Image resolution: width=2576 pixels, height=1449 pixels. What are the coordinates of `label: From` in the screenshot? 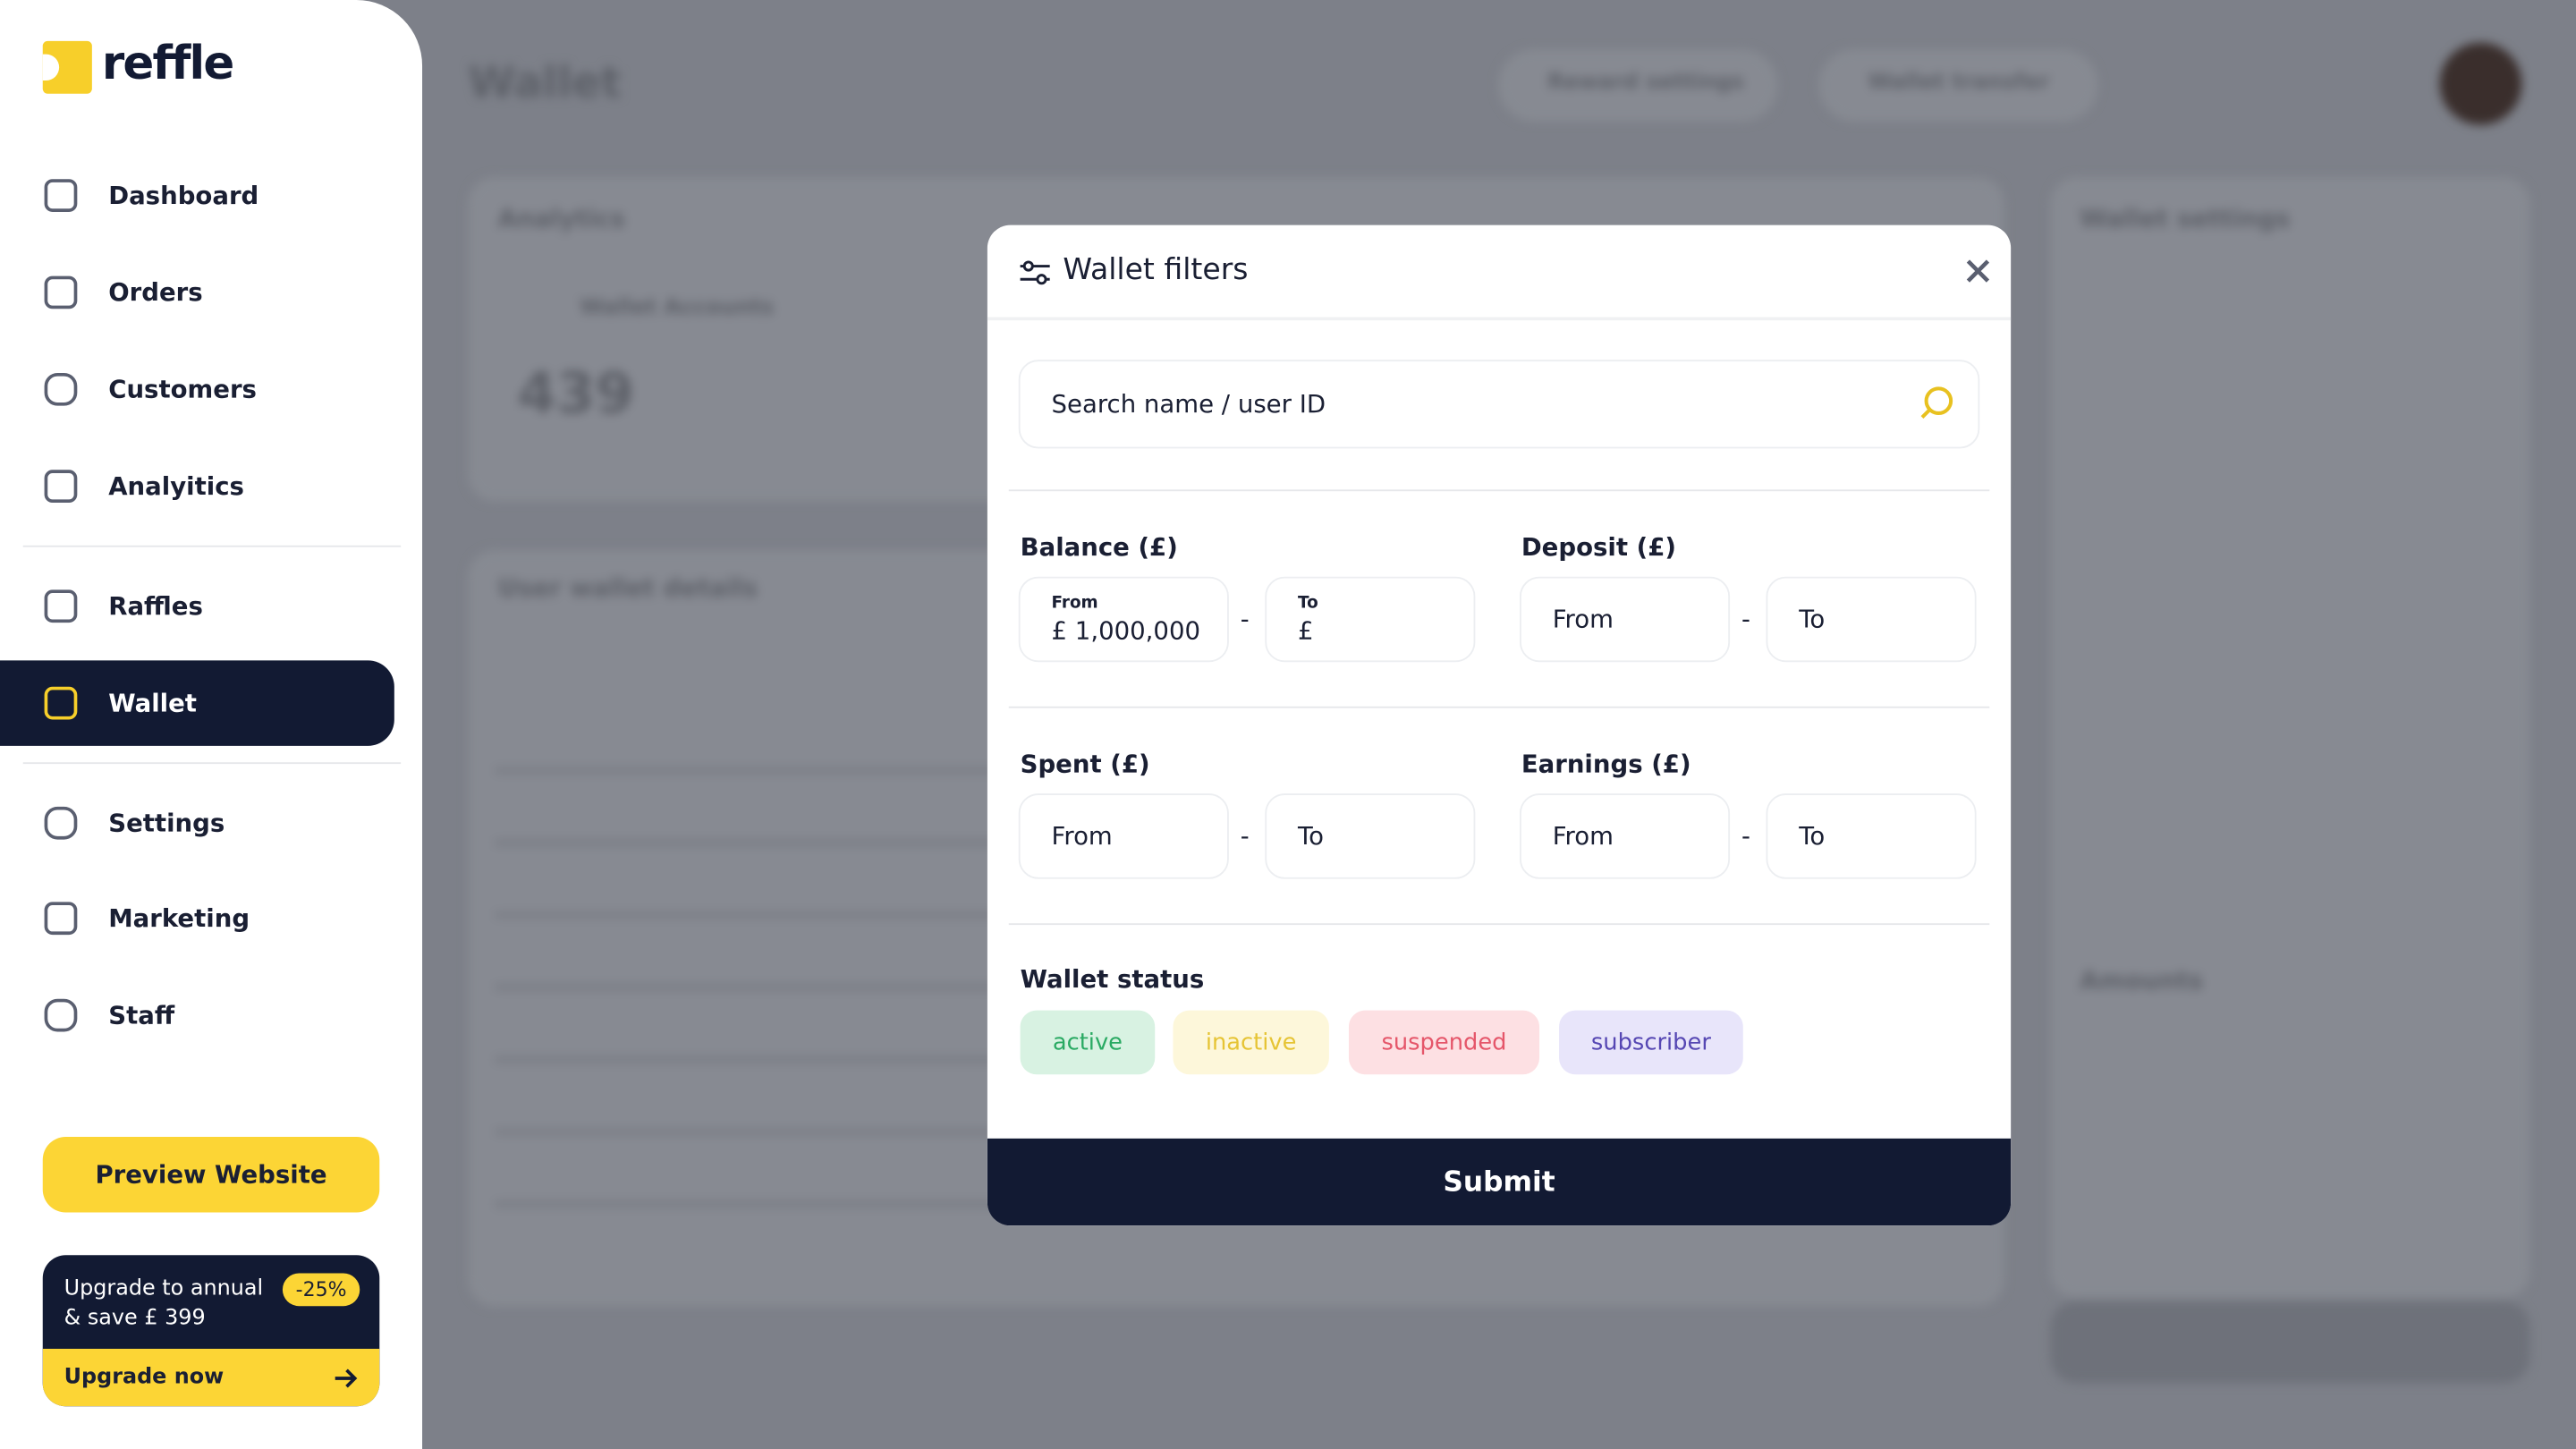 It's located at (1074, 603).